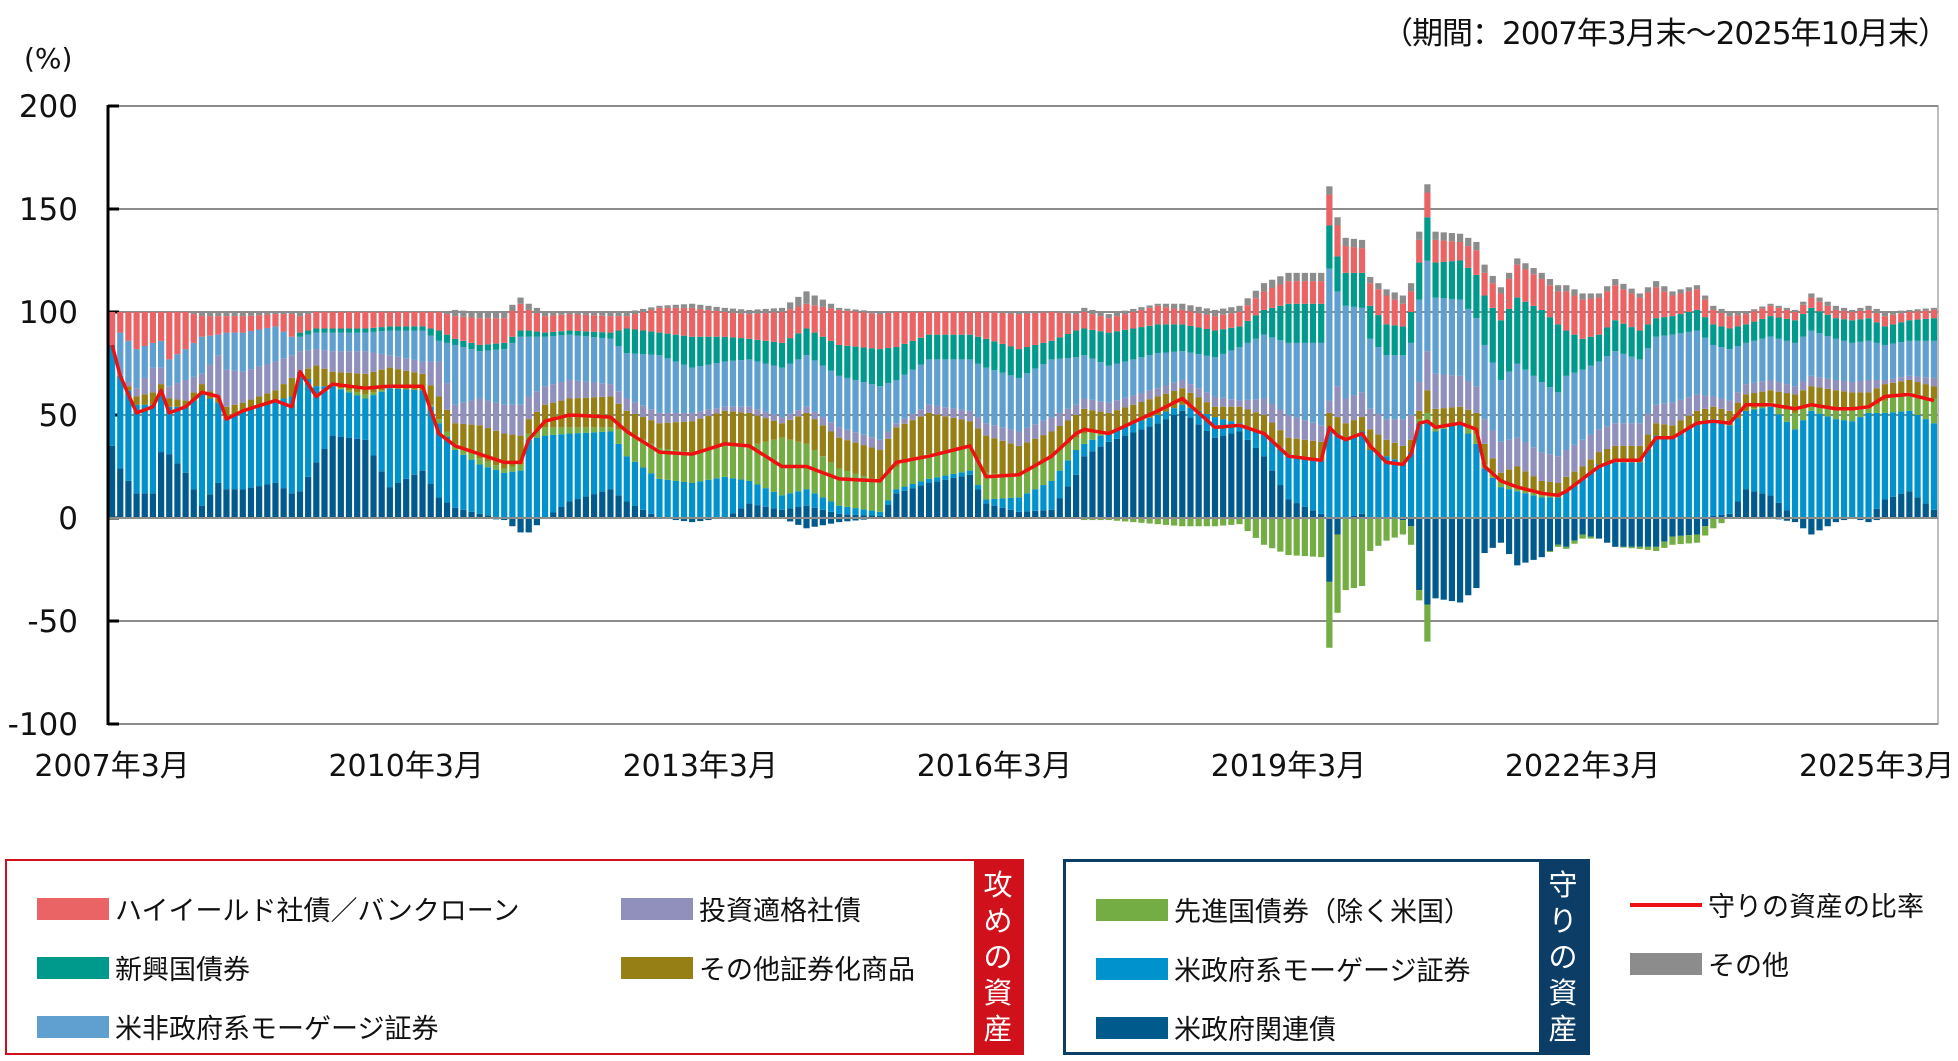 This screenshot has height=1061, width=1958. Describe the element at coordinates (1876, 766) in the screenshot. I see `x-tick-label: 2025年3月` at that location.